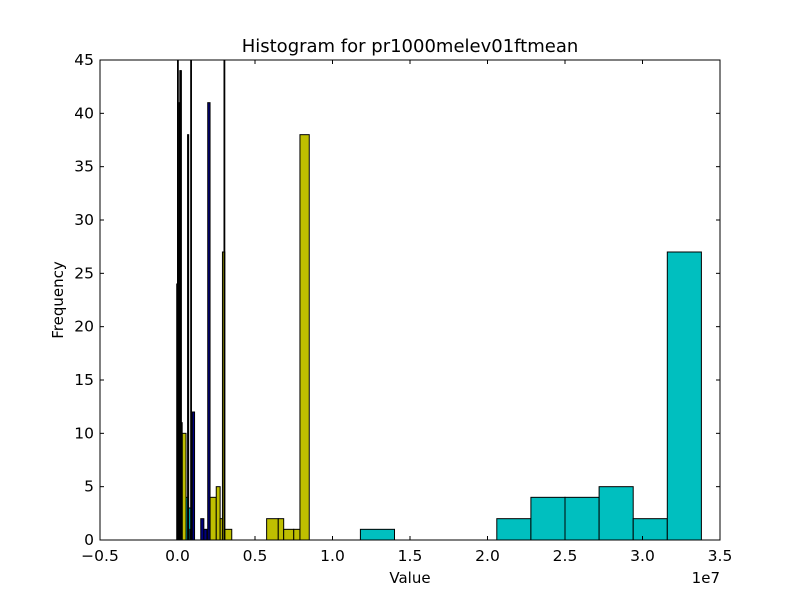 Image resolution: width=800 pixels, height=600 pixels. Describe the element at coordinates (706, 578) in the screenshot. I see `x-axis-offset-label: 1e7` at that location.